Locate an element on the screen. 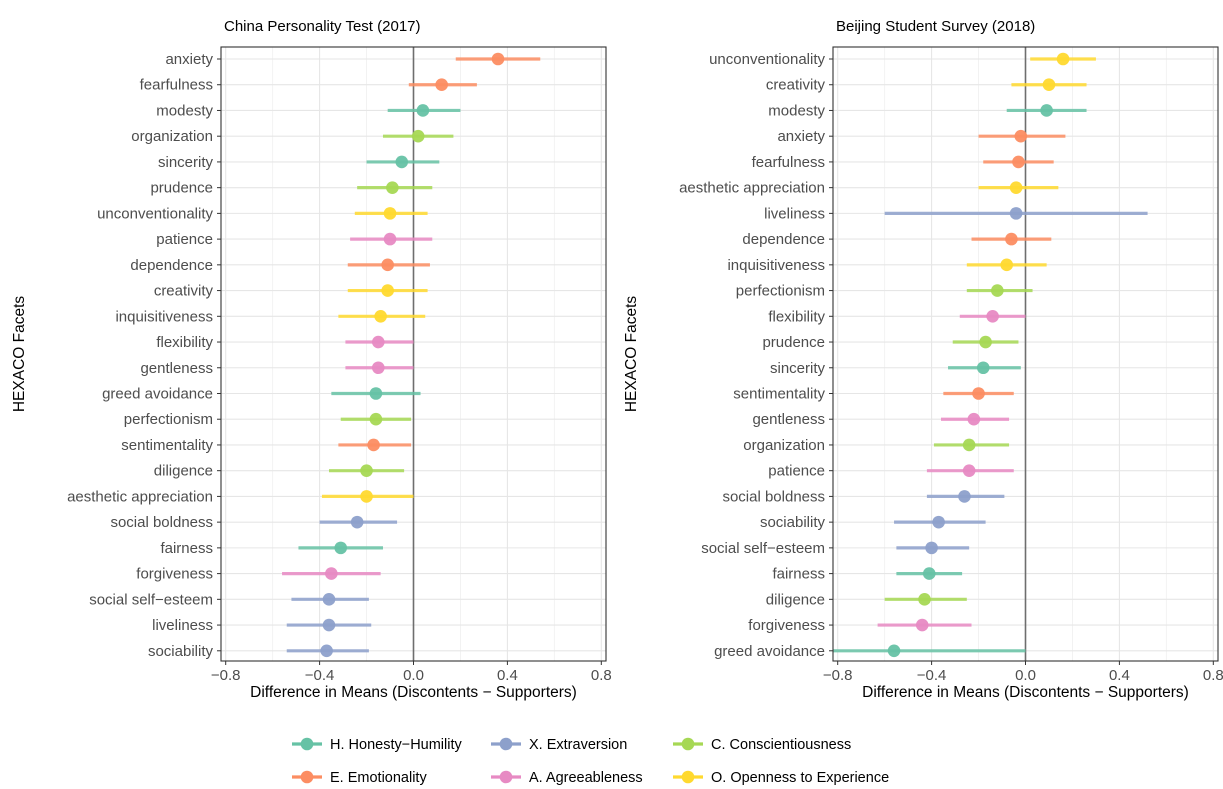  point-fearfulness is located at coordinates (441, 85).